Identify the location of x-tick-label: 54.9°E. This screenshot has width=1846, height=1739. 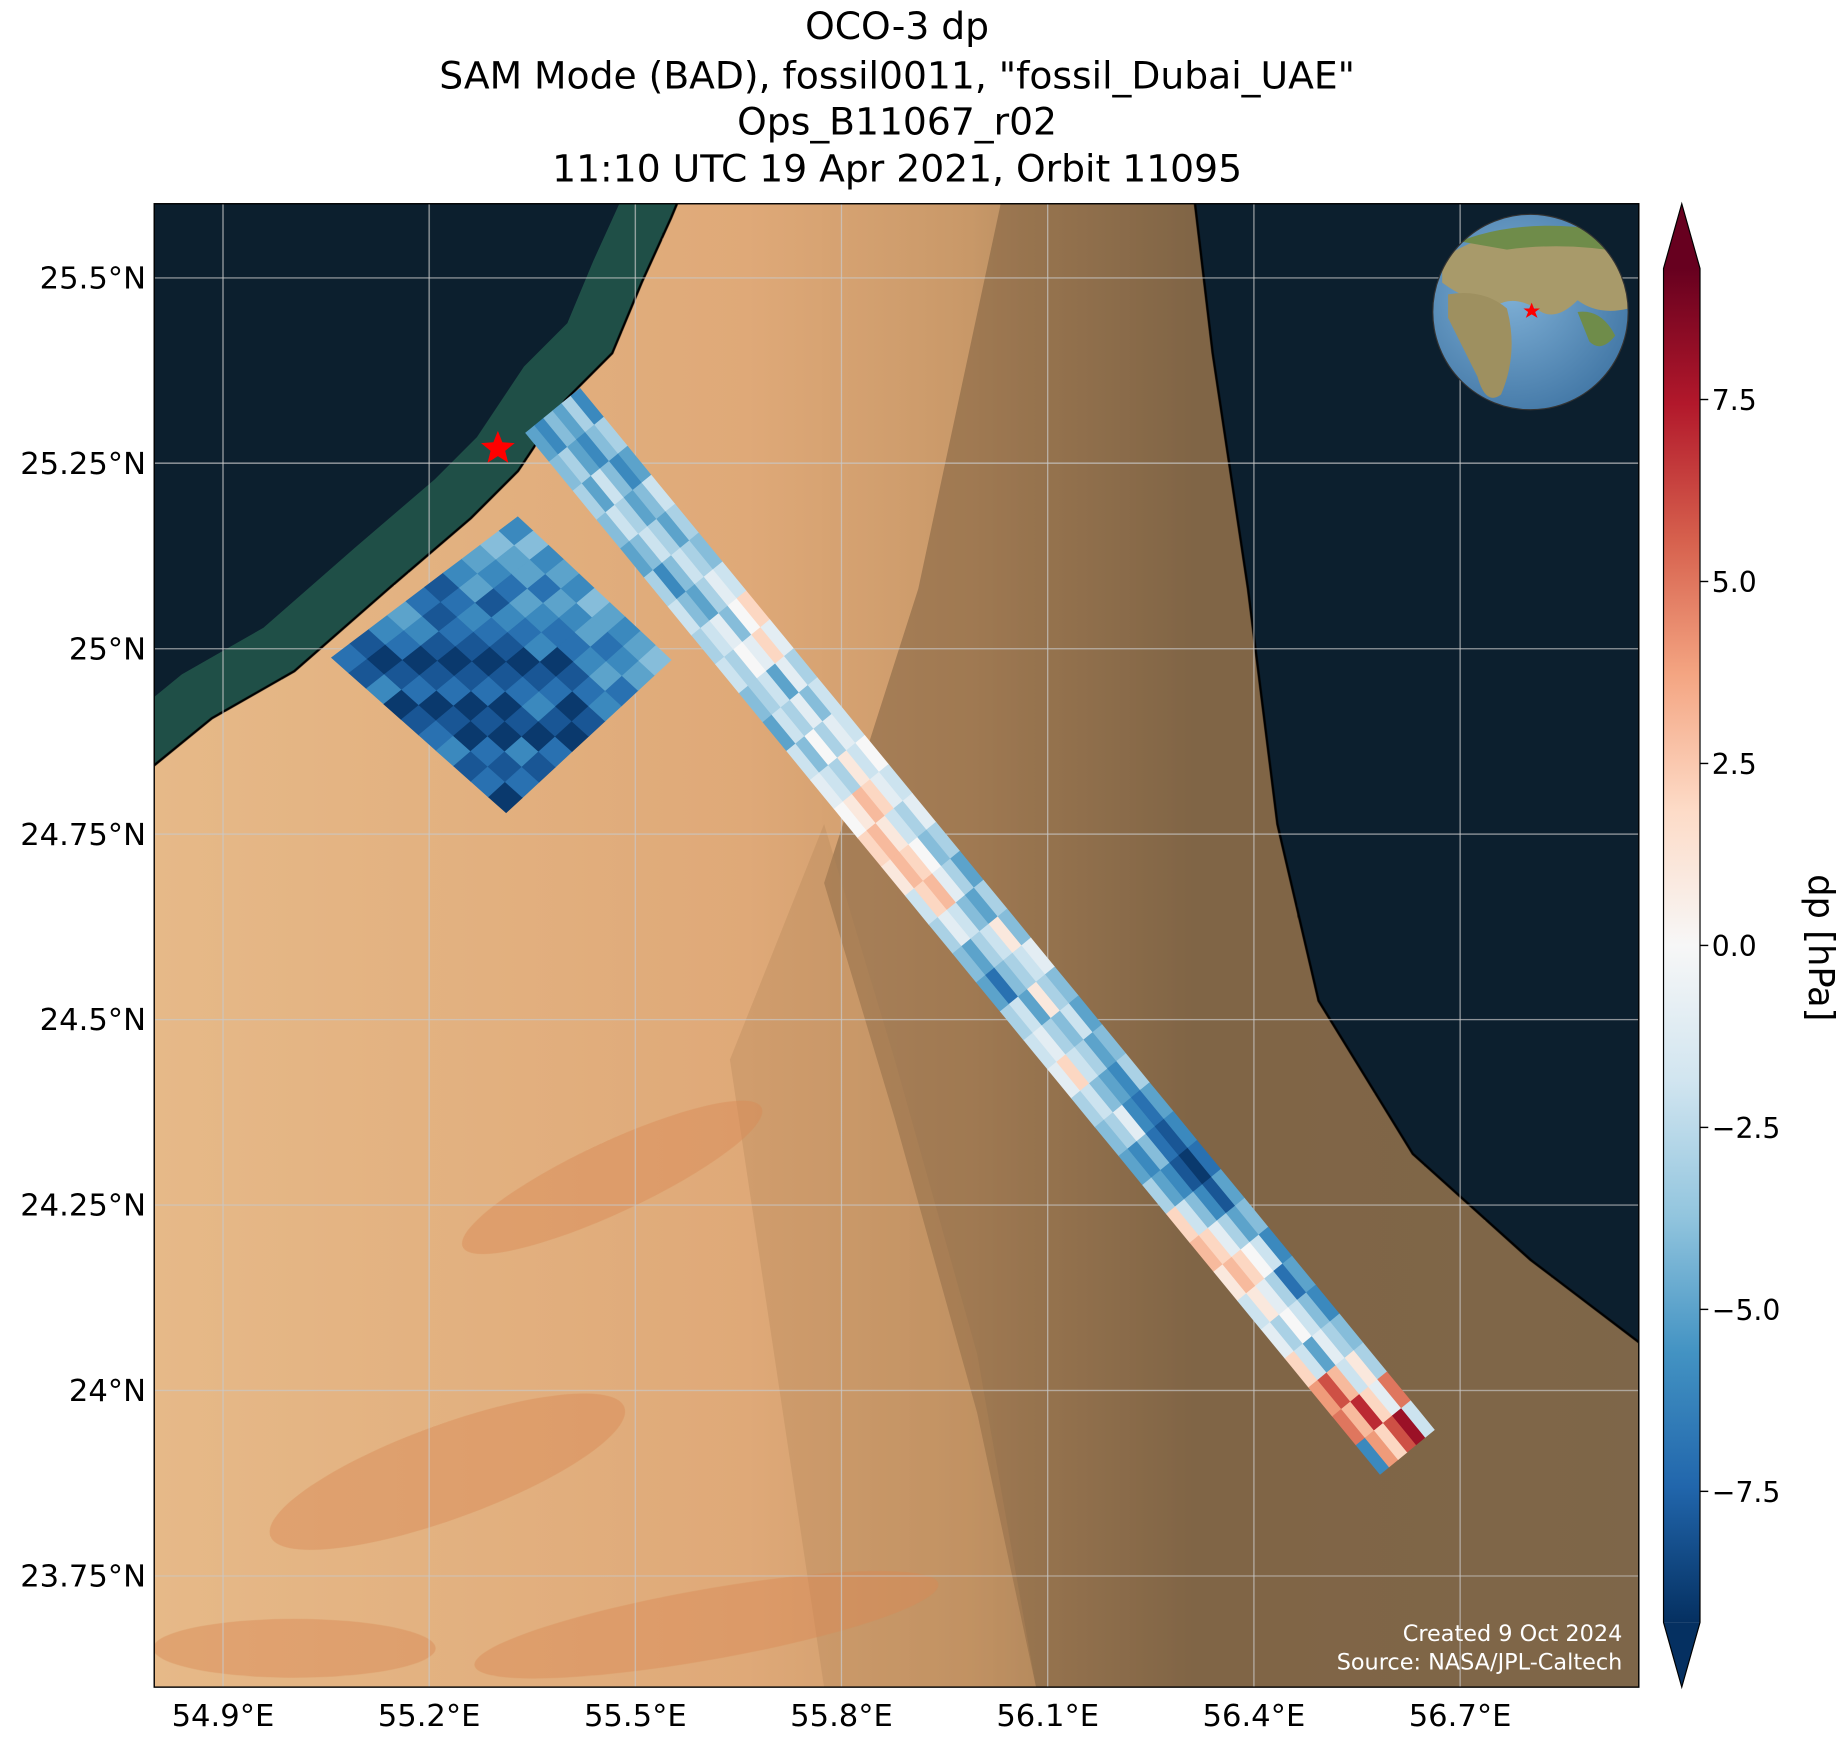
(223, 1716).